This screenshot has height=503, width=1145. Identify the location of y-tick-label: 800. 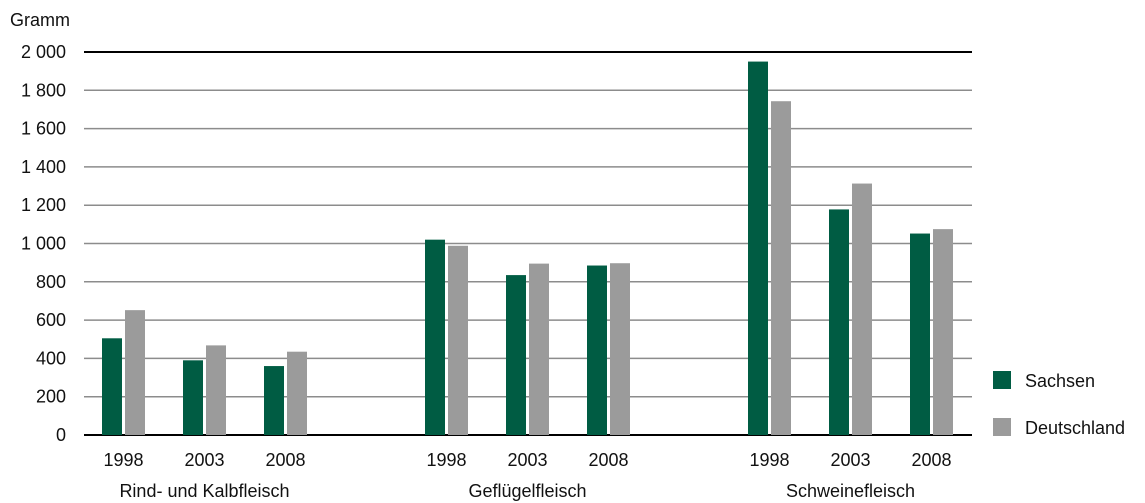
(51, 282).